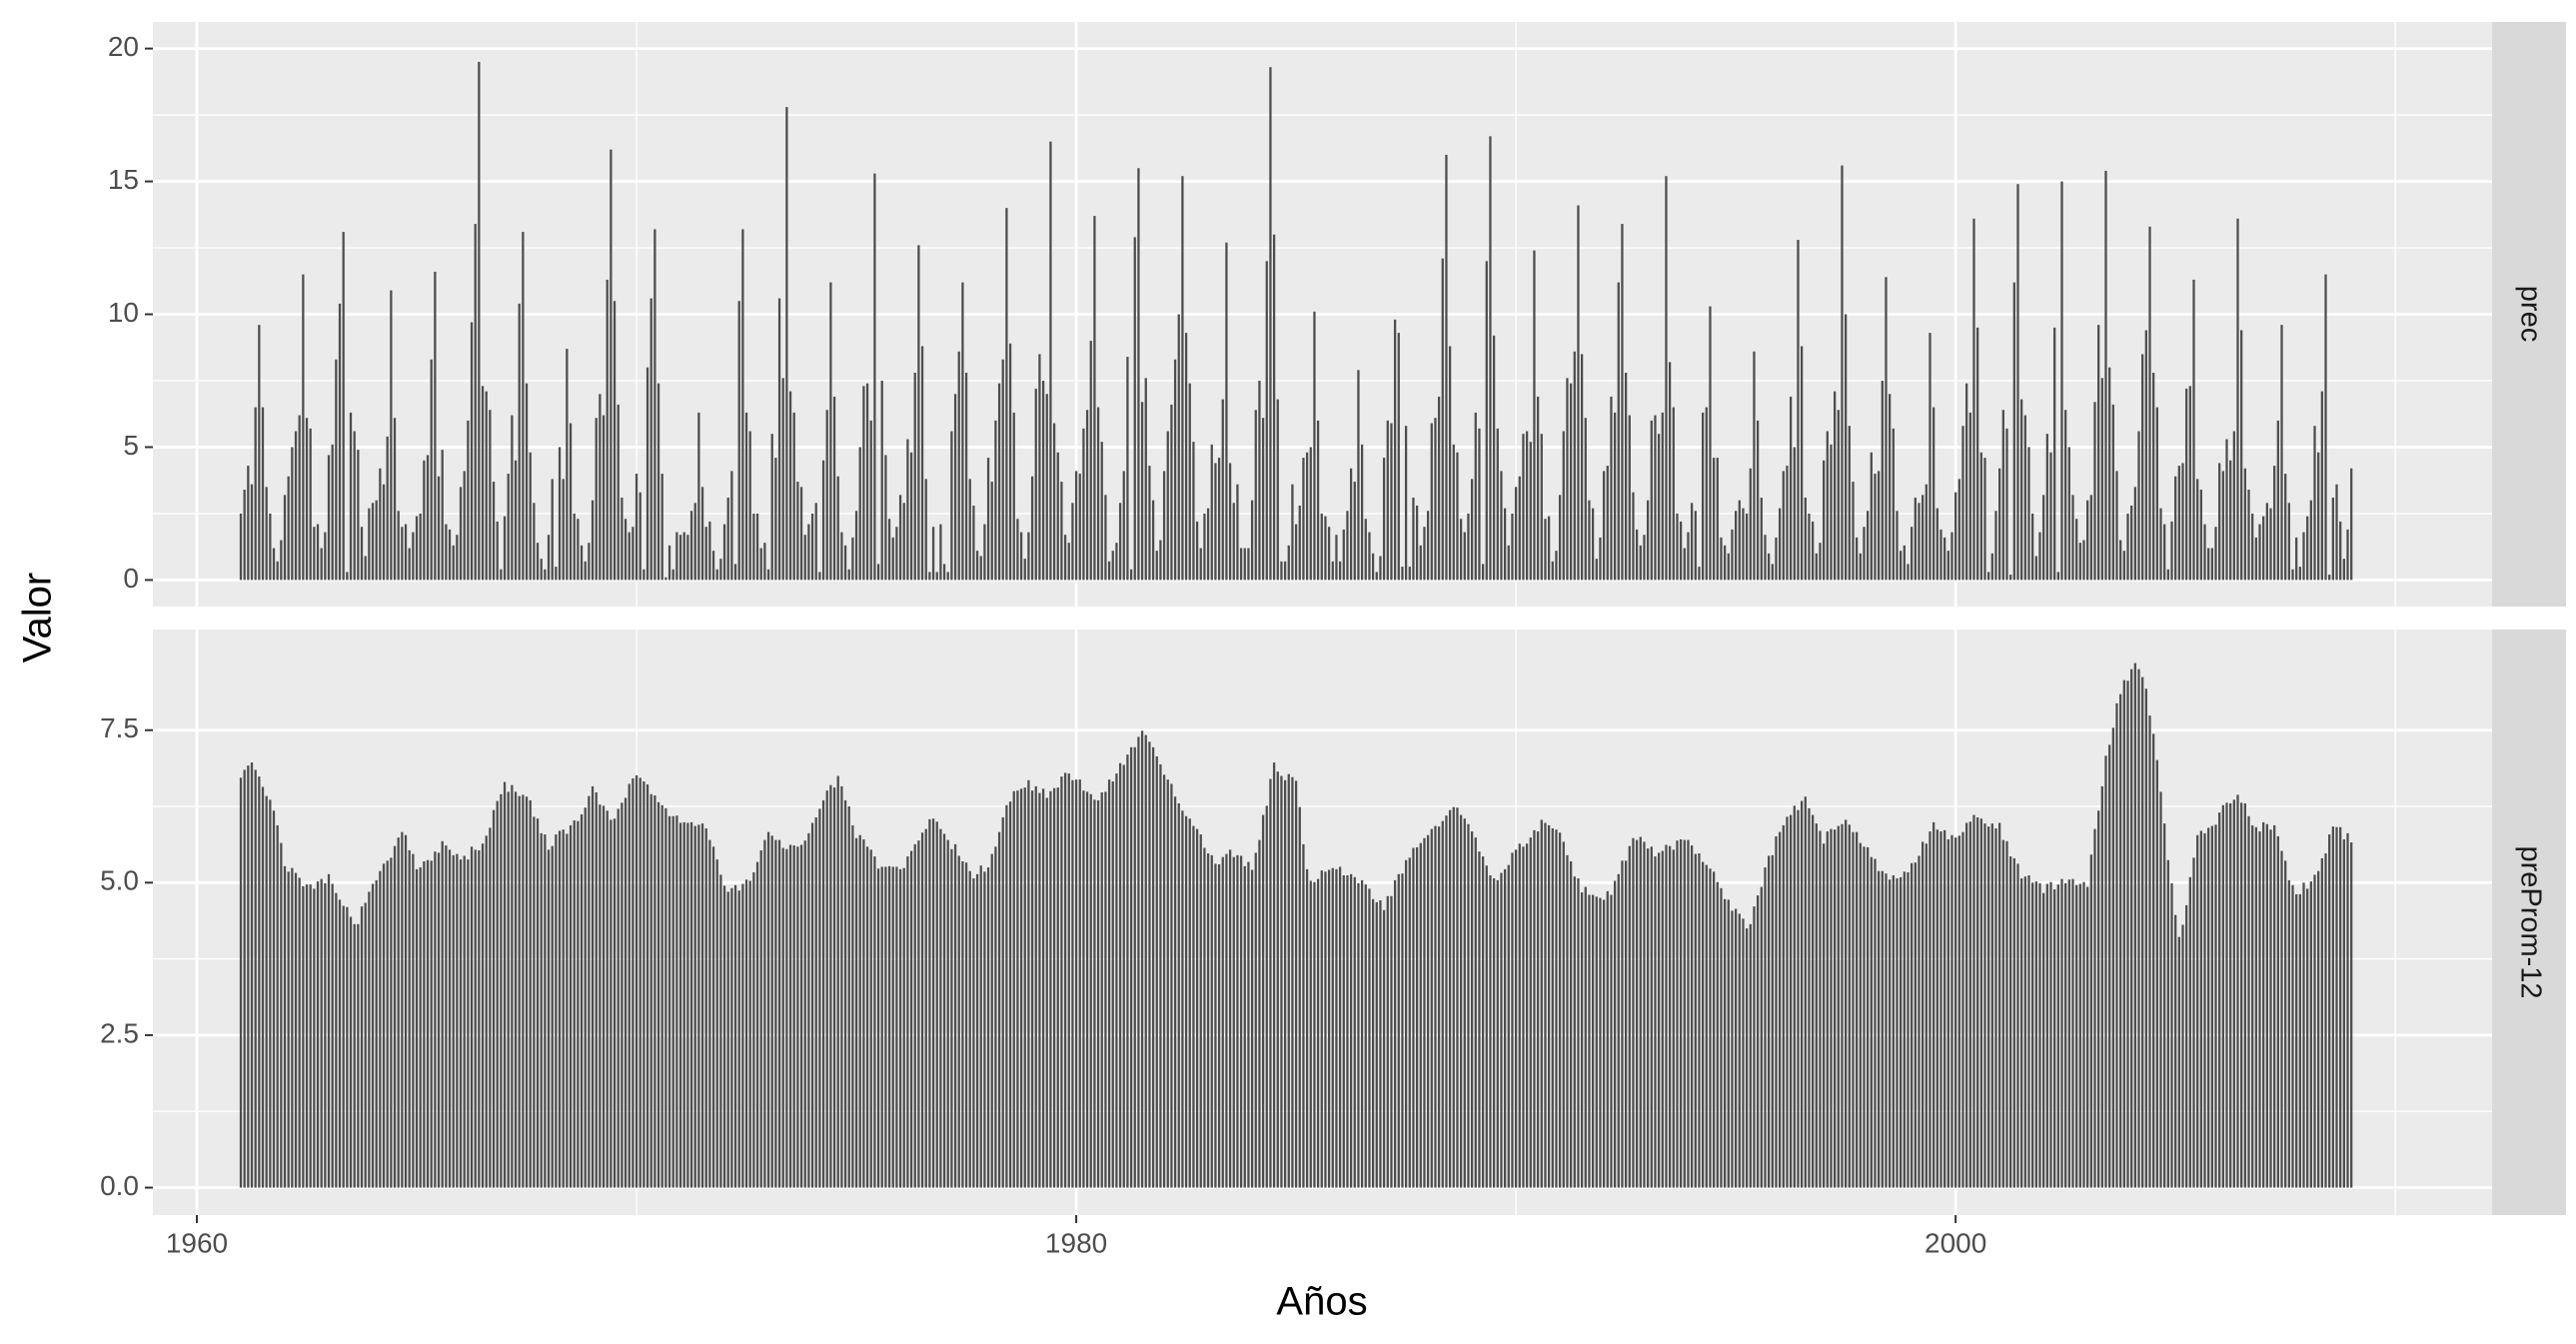 This screenshot has width=2576, height=1344. What do you see at coordinates (123, 179) in the screenshot?
I see `y-tick-label-prec: 15` at bounding box center [123, 179].